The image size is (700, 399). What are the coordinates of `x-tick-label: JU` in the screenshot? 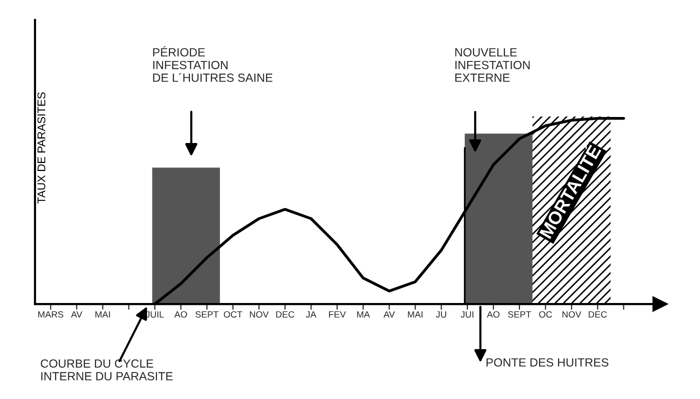 It's located at (441, 314).